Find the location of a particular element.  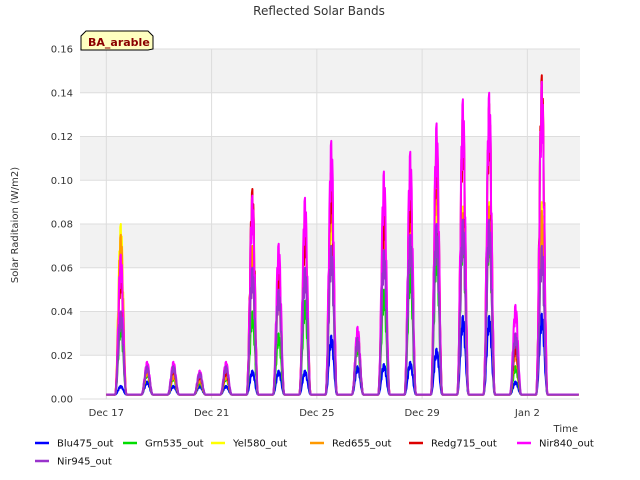

y-tick-label: 0.00 is located at coordinates (62, 400).